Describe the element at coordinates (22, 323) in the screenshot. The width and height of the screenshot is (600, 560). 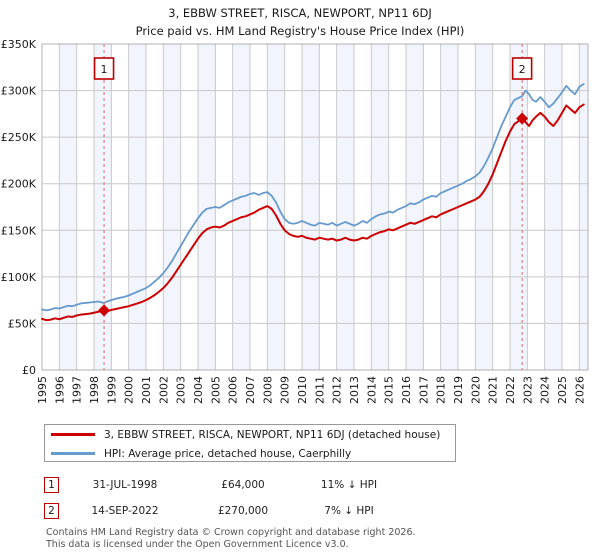
I see `y-axis-tick-label: £50K` at that location.